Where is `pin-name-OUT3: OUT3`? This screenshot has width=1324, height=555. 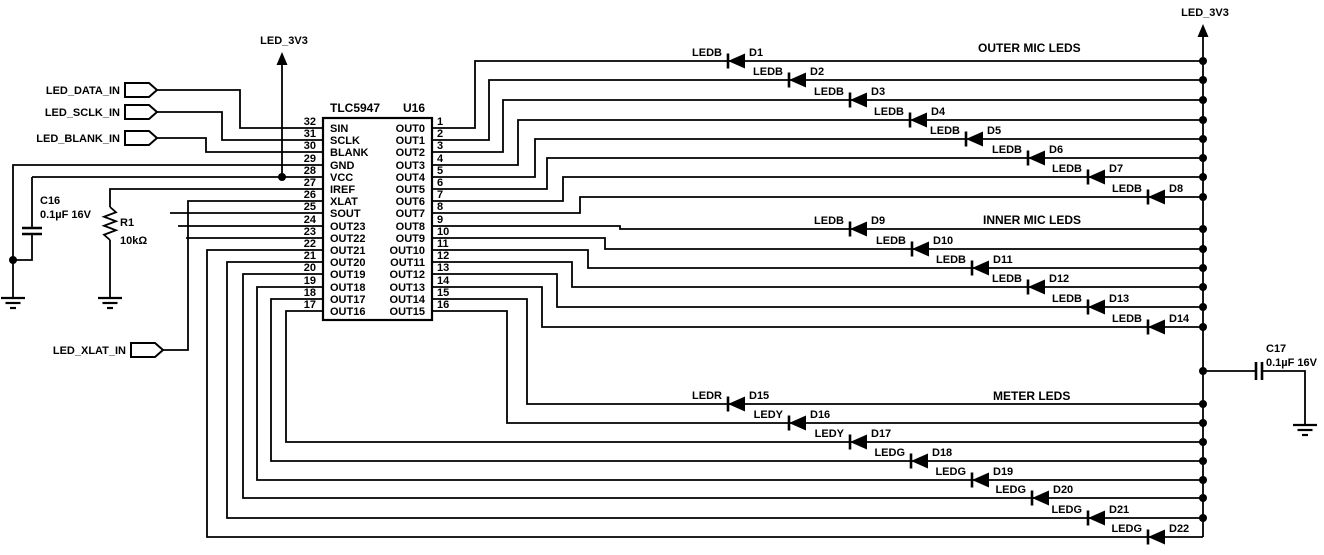
pin-name-OUT3: OUT3 is located at coordinates (410, 166).